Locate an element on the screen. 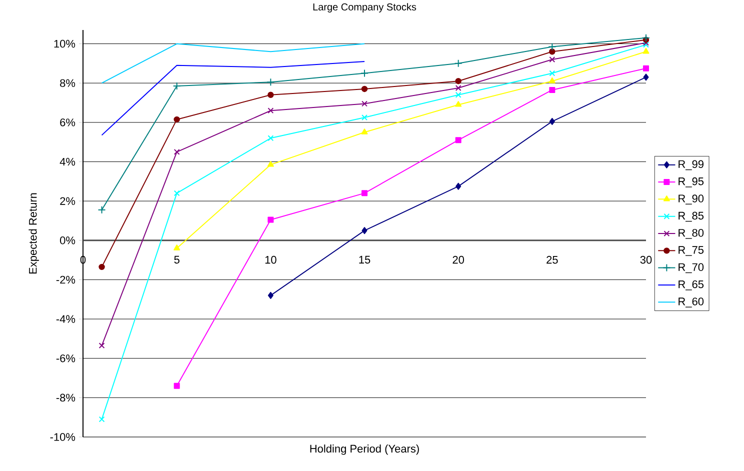 This screenshot has width=744, height=471. y-tick-label: 10% is located at coordinates (65, 44).